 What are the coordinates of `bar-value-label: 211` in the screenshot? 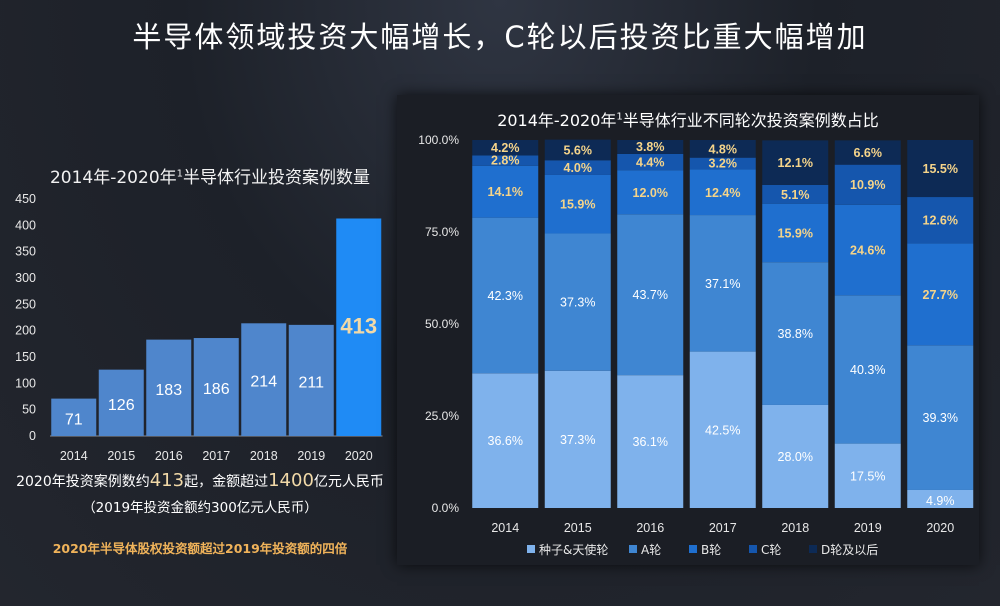 It's located at (311, 382).